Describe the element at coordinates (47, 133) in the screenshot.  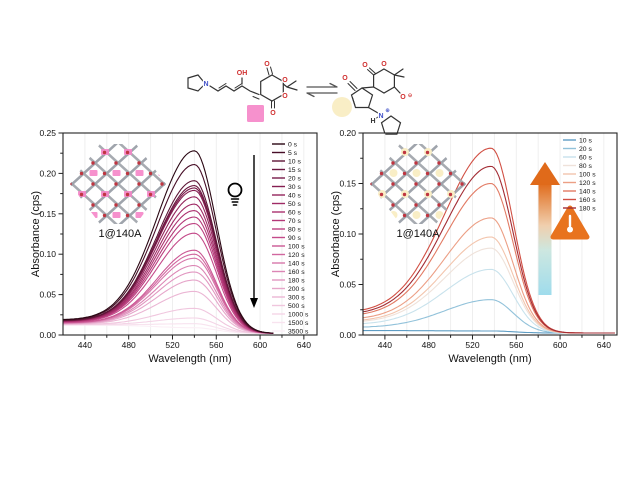
I see `y-tick-label: 0.25` at that location.